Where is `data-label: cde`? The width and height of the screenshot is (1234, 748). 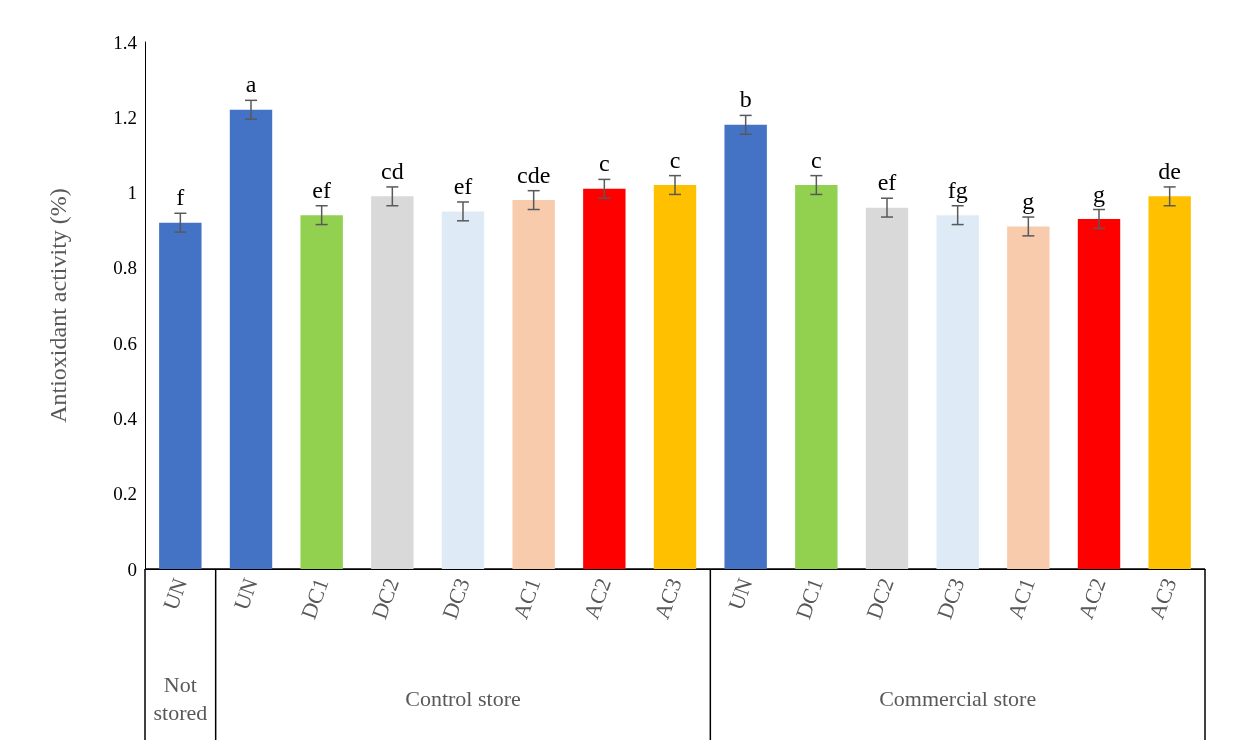
data-label: cde is located at coordinates (534, 174).